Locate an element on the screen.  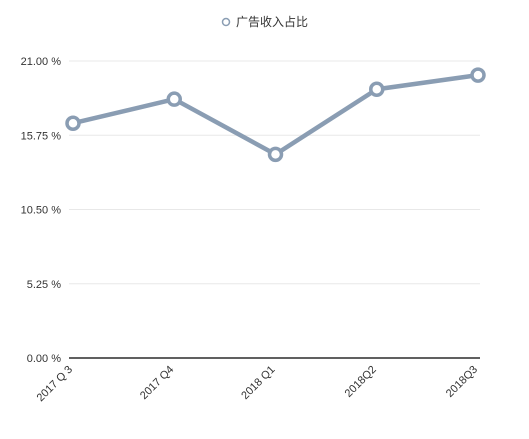
x-tick-label: 2017 Q4 is located at coordinates (157, 383).